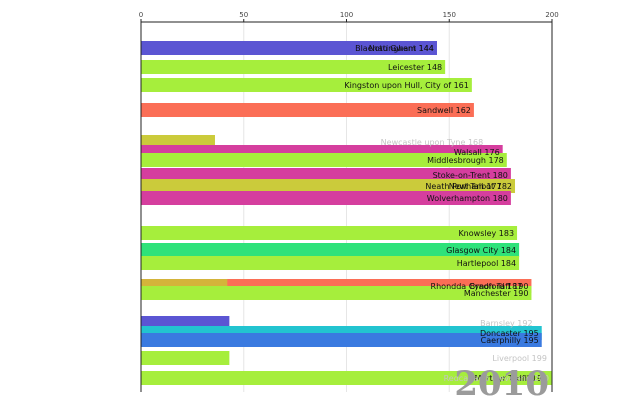 The width and height of the screenshot is (640, 400). What do you see at coordinates (481, 250) in the screenshot?
I see `bar-label: Glasgow City 184` at bounding box center [481, 250].